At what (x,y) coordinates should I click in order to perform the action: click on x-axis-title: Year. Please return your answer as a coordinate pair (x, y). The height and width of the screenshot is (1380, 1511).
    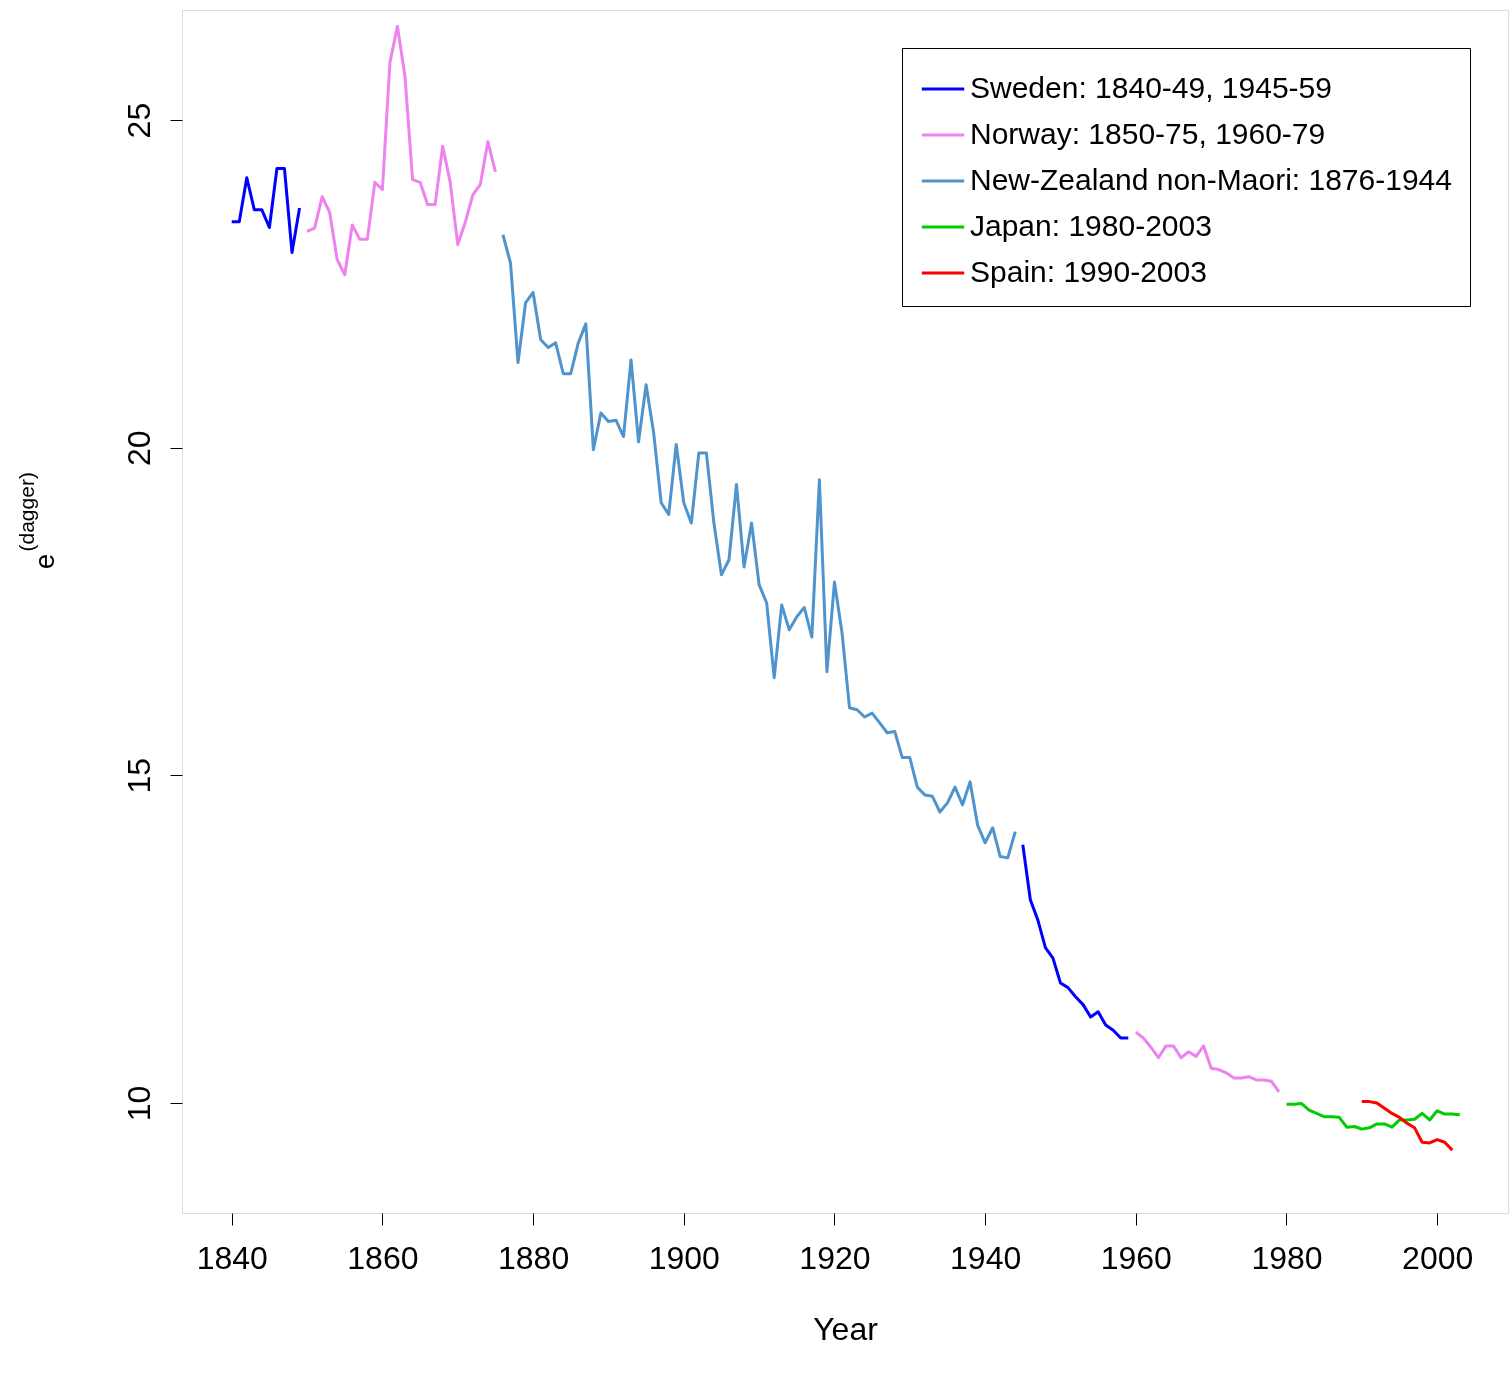
    Looking at the image, I should click on (846, 1328).